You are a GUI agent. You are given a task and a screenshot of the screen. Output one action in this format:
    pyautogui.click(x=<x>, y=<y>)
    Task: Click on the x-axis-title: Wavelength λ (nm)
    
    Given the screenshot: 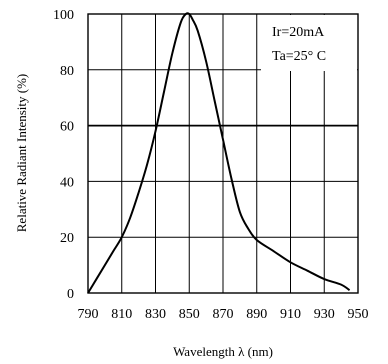 What is the action you would take?
    pyautogui.click(x=223, y=351)
    